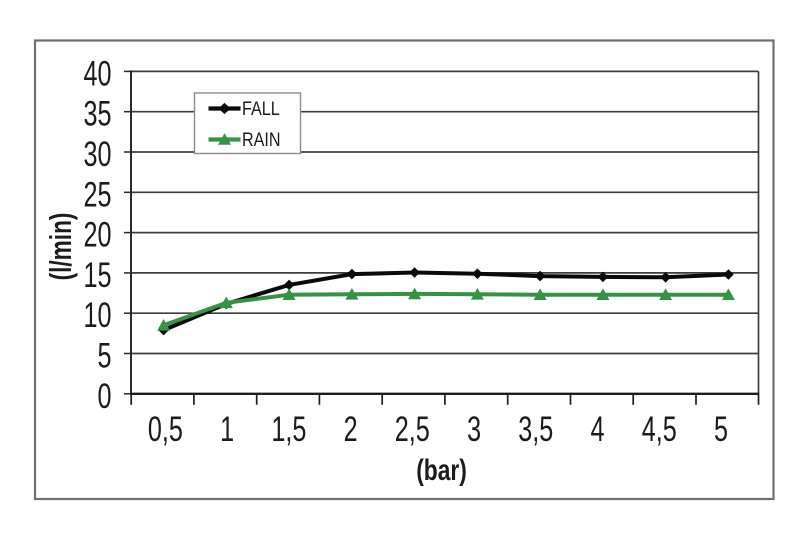 The width and height of the screenshot is (800, 537). I want to click on svg-text: 35, so click(97, 114).